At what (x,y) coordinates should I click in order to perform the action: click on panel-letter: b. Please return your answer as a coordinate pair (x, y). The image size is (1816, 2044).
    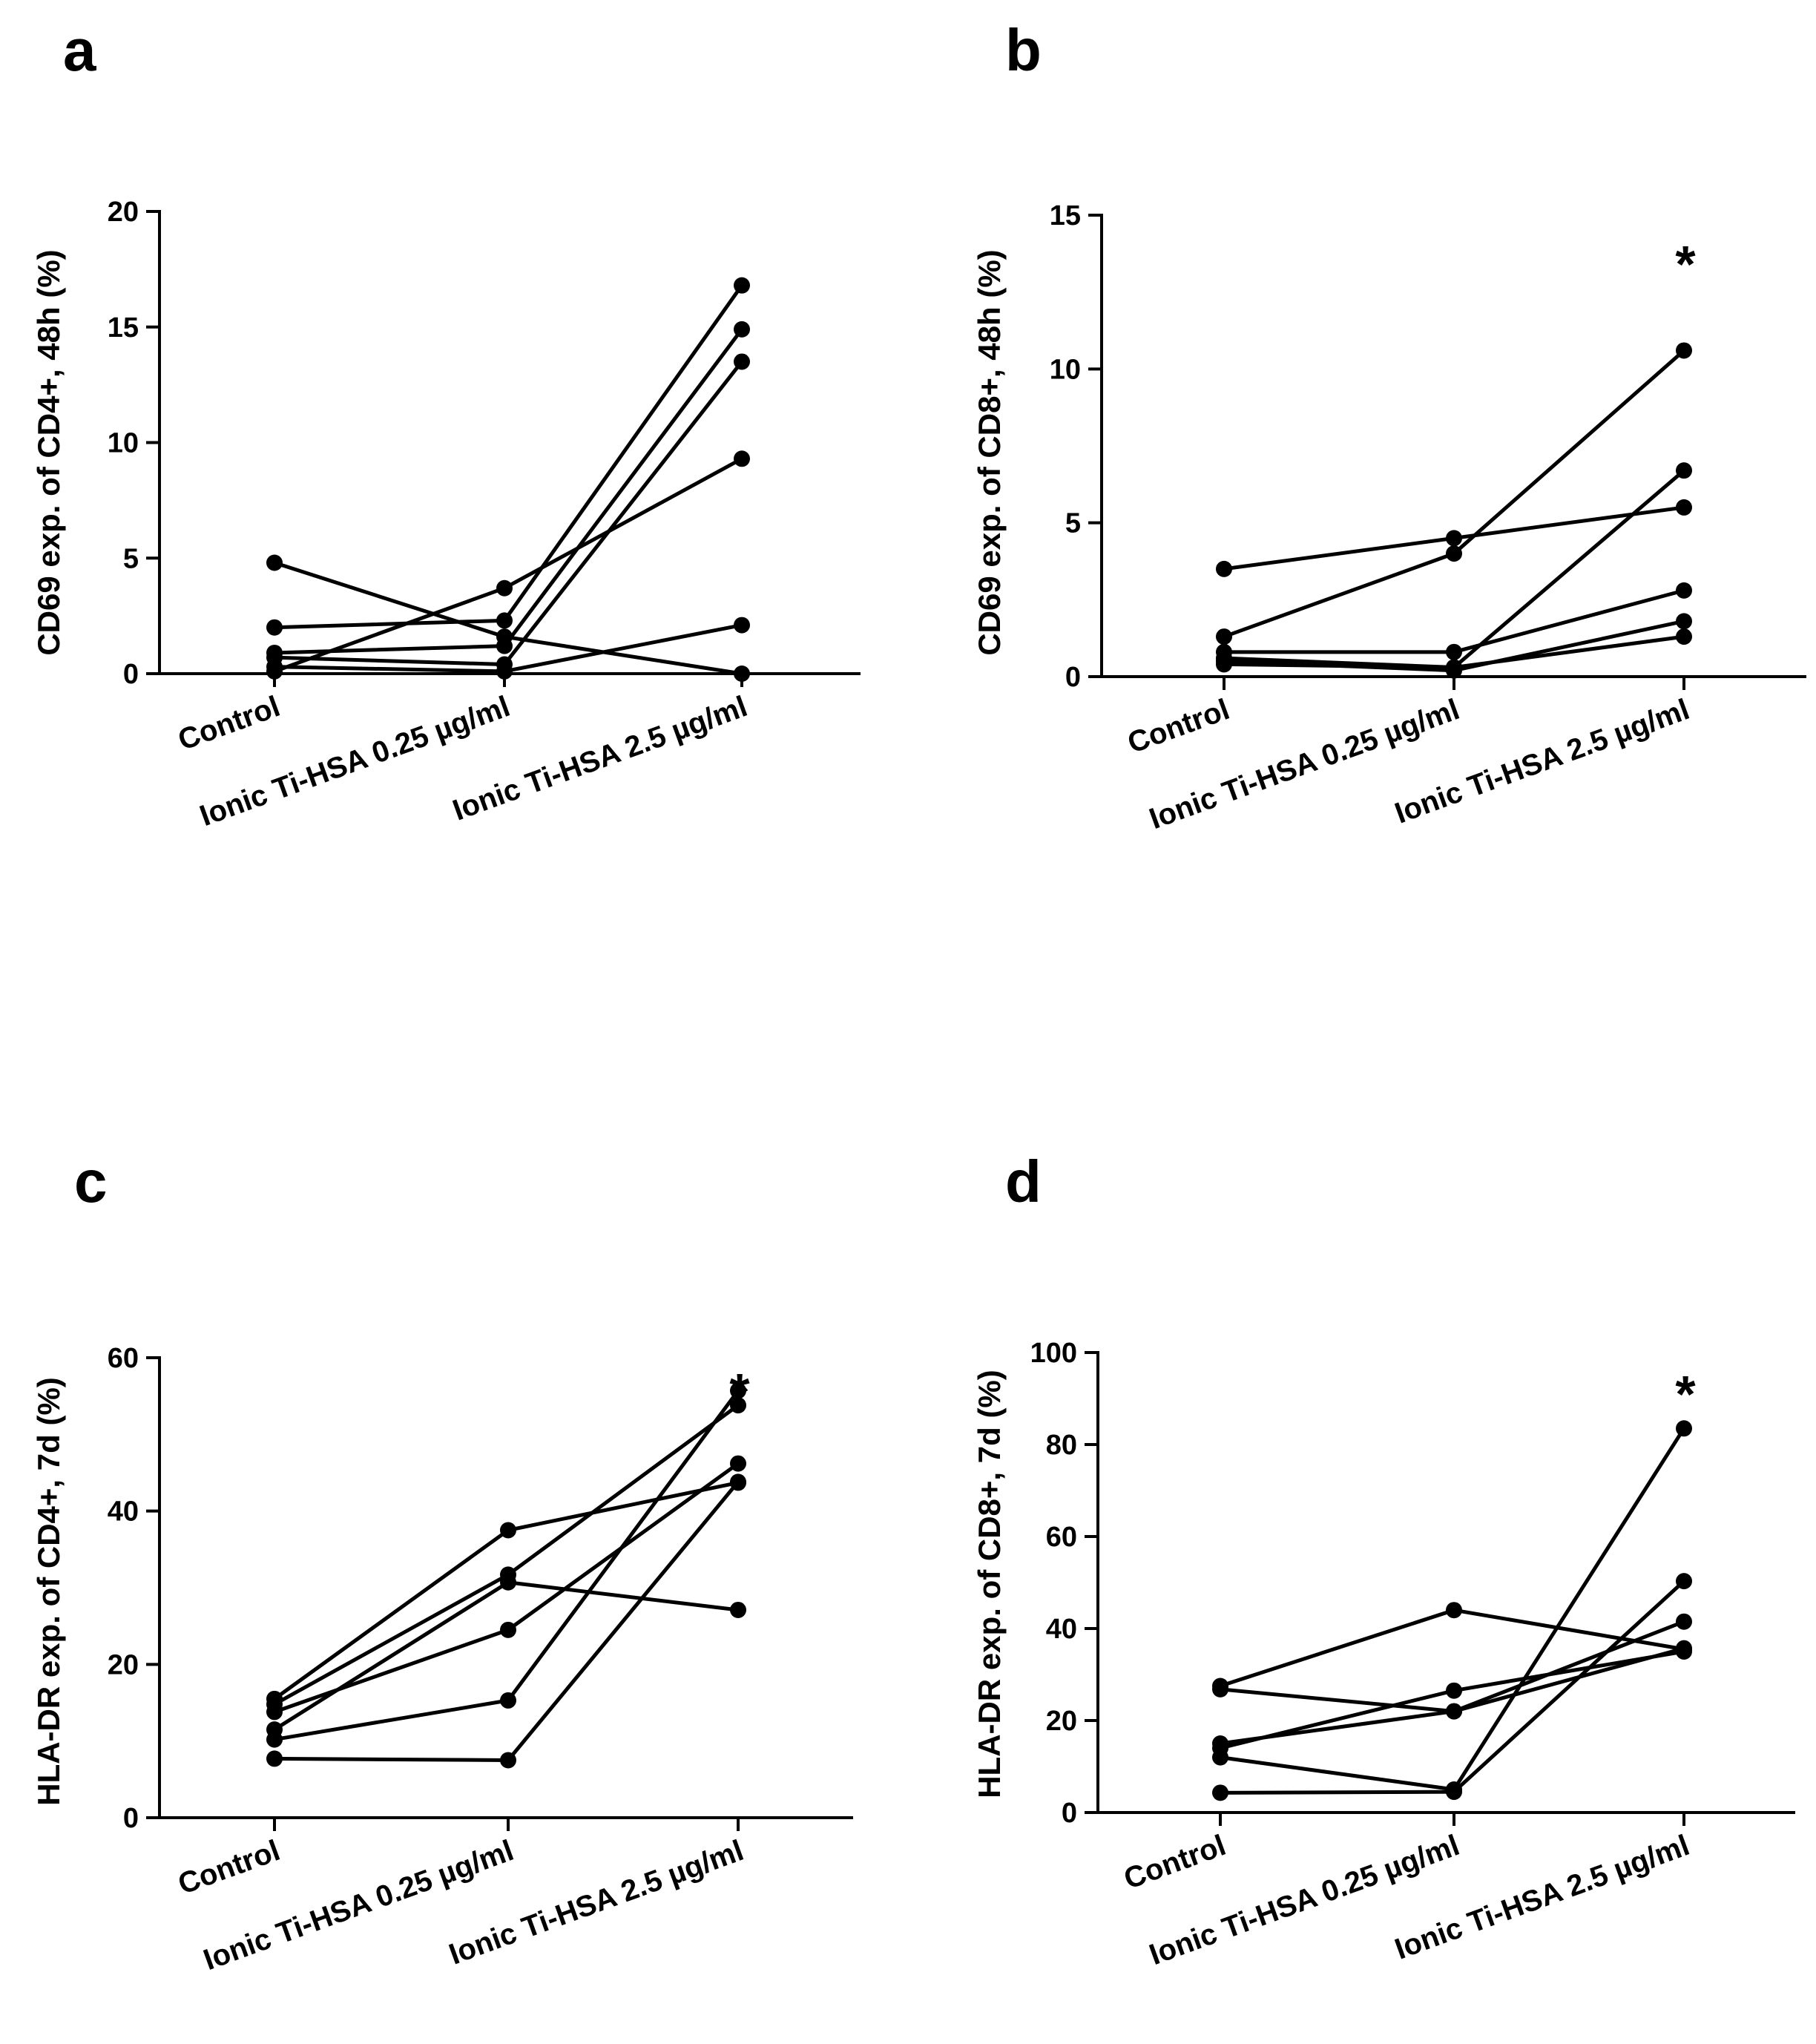
    Looking at the image, I should click on (1023, 50).